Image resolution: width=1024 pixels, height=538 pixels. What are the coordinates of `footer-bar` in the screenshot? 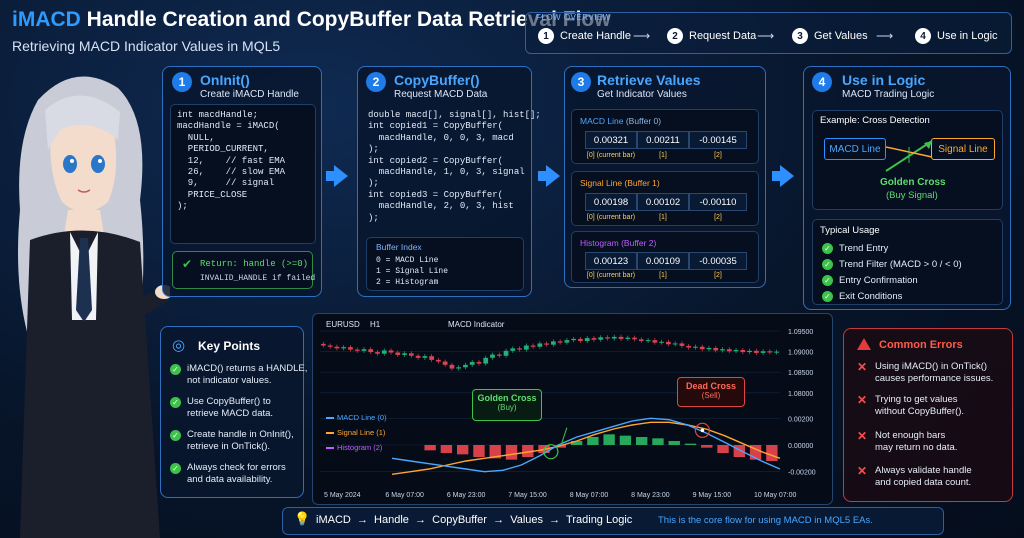 It's located at (613, 521).